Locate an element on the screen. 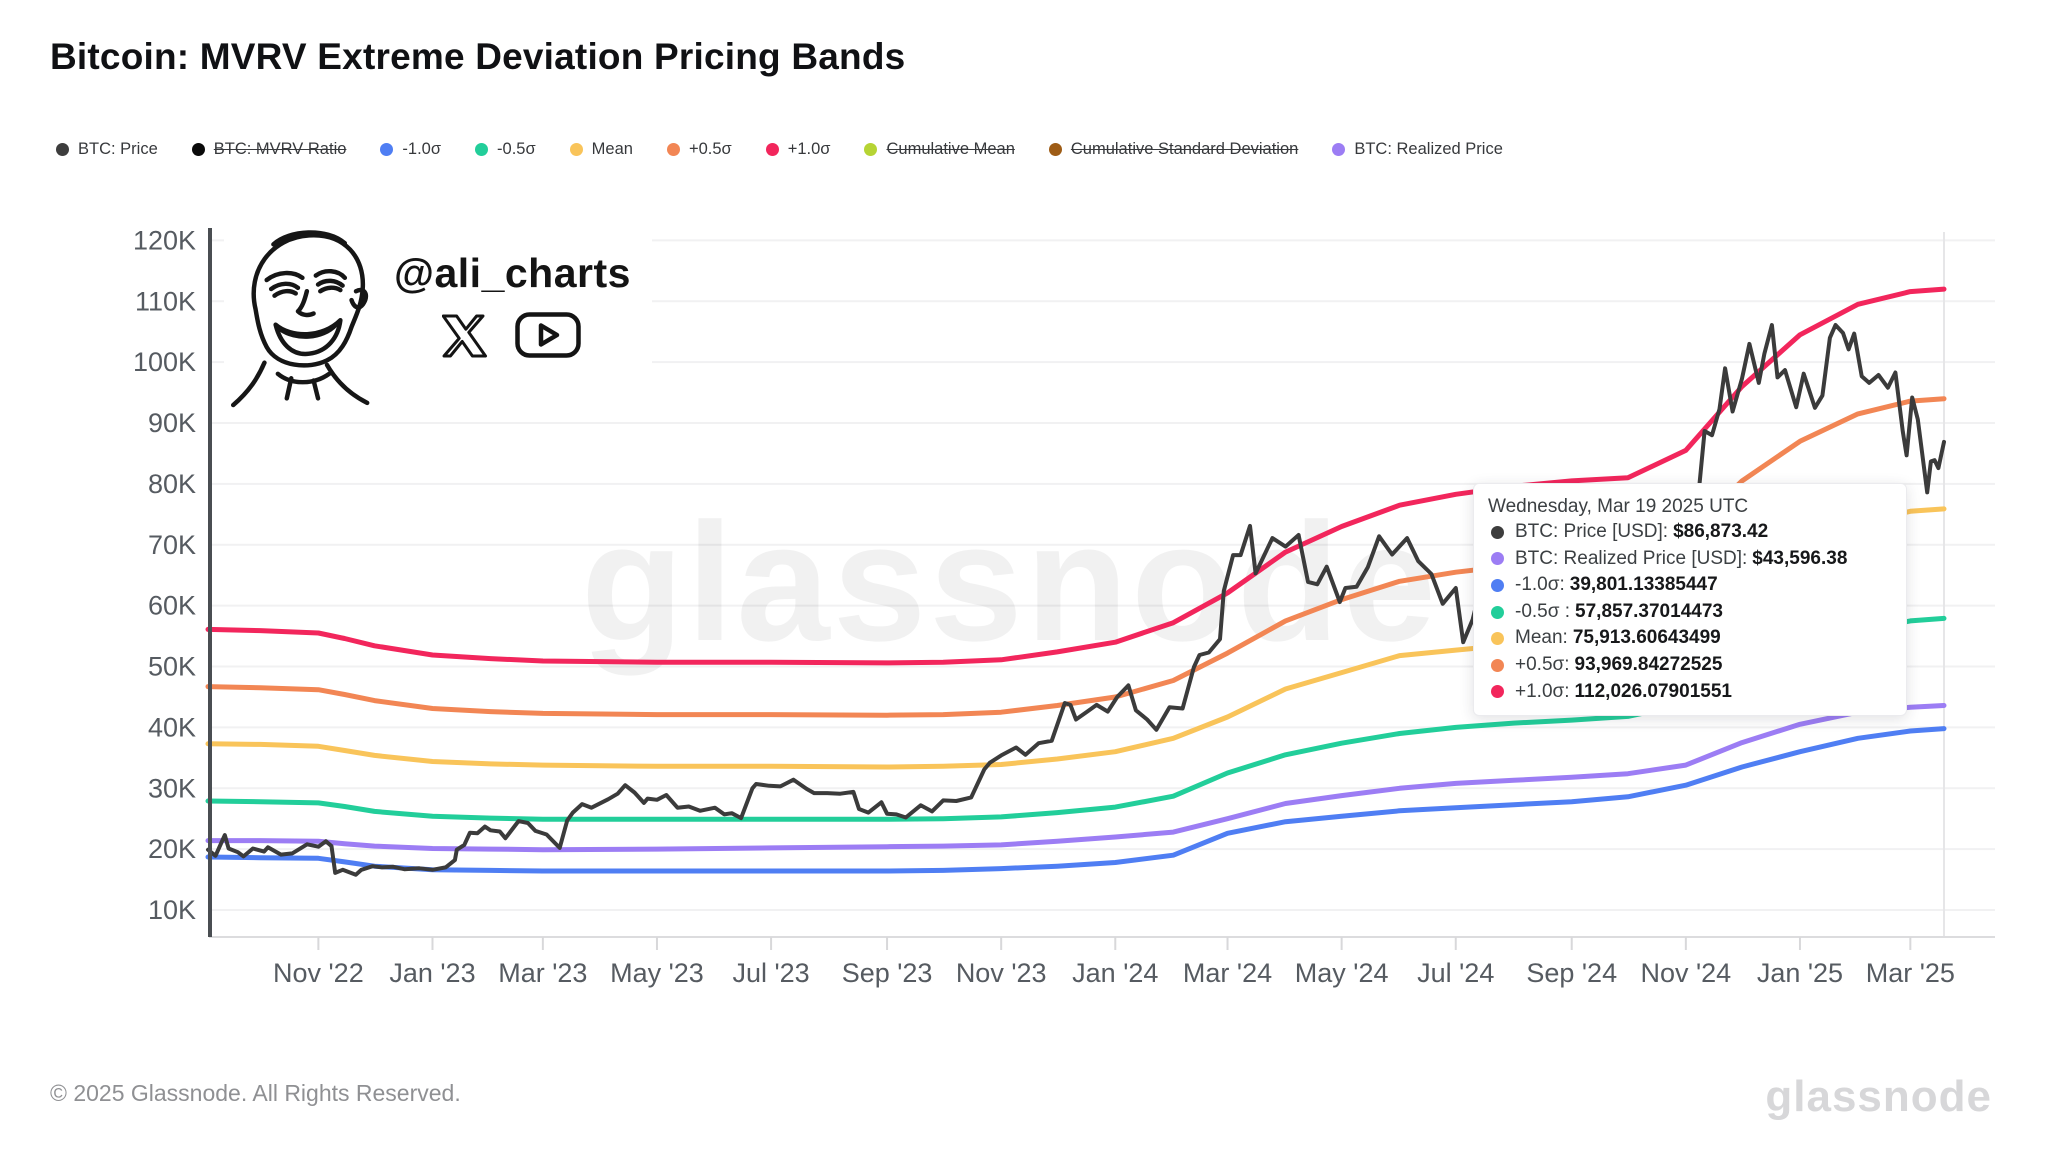  legend-item-btc-realized-price: BTC: Realized Price is located at coordinates (1417, 149).